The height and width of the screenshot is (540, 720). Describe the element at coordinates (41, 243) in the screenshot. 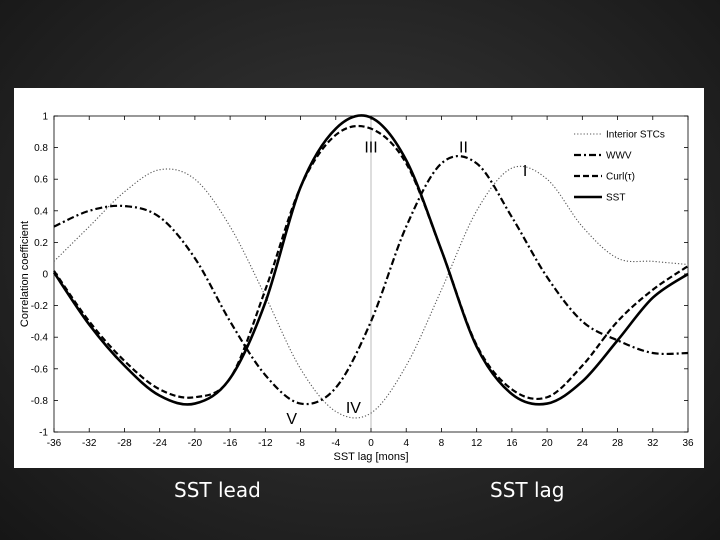

I see `y-tick-label: 0.2` at that location.